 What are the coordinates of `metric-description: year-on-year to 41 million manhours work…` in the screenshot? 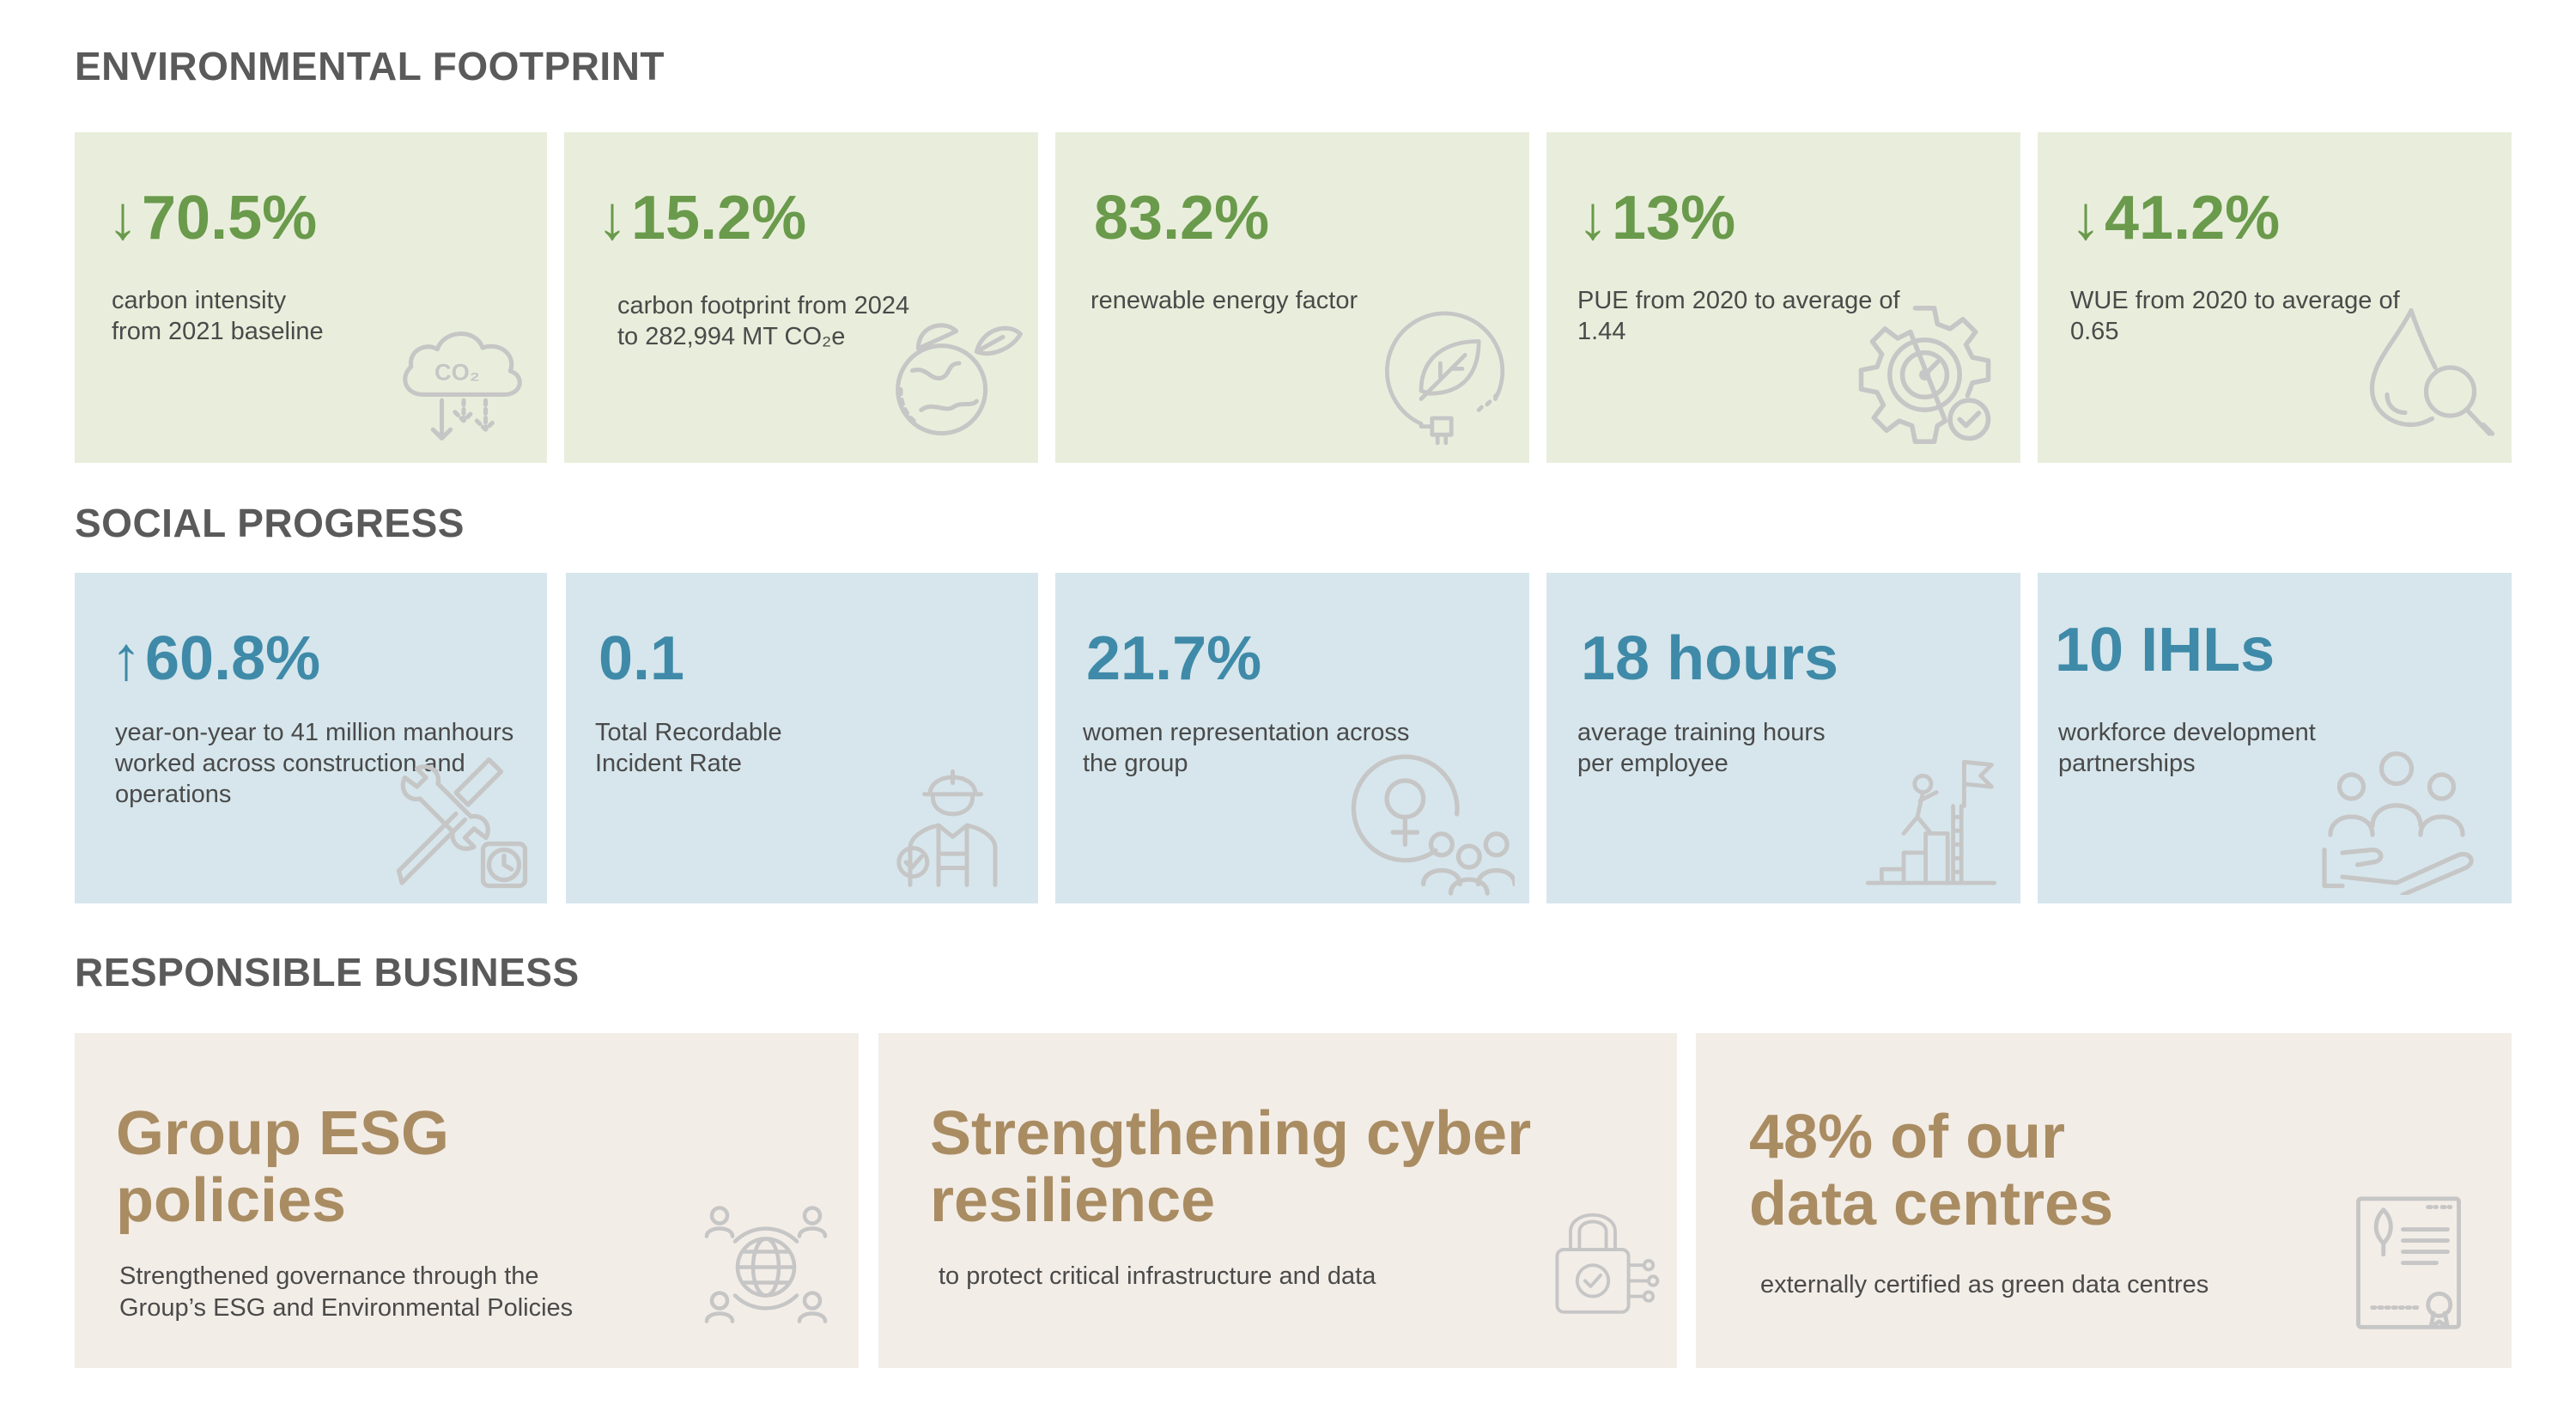 It's located at (314, 763).